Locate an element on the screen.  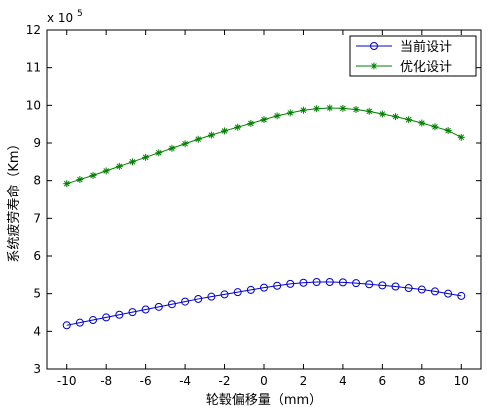
x-tick-label: 8 is located at coordinates (422, 381).